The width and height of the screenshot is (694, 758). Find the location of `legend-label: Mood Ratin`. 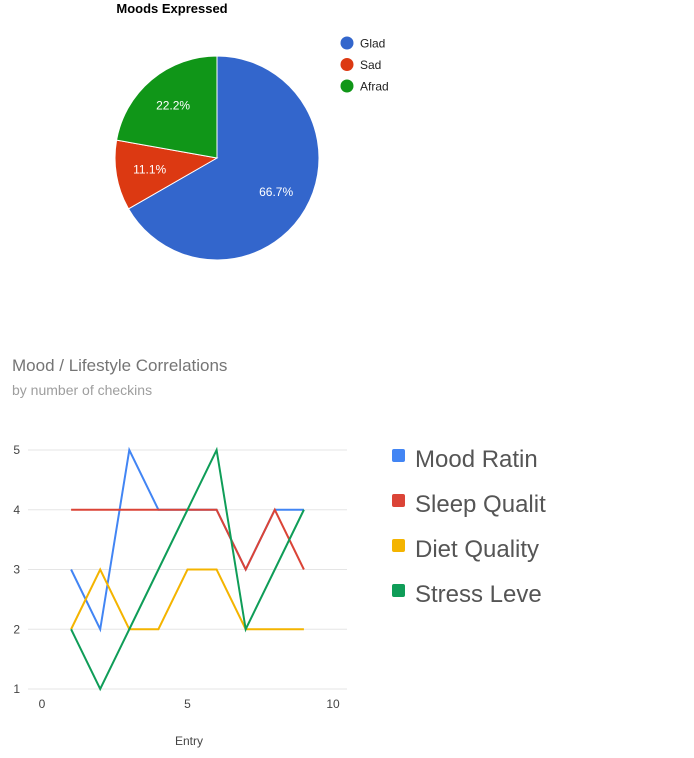

legend-label: Mood Ratin is located at coordinates (476, 459).